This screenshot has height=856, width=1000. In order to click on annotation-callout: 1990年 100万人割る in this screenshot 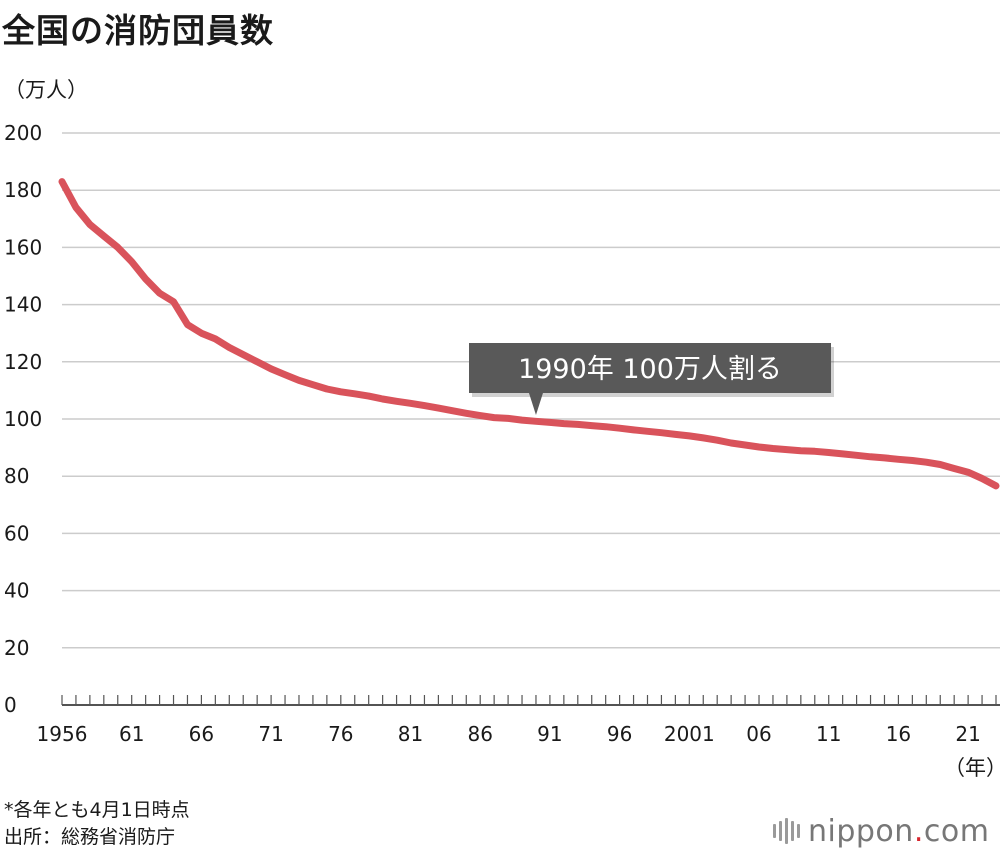, I will do `click(651, 379)`.